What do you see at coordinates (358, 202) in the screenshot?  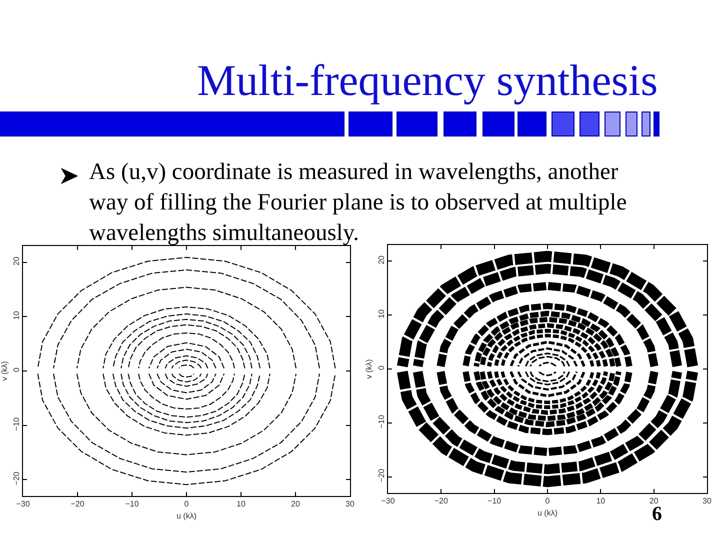 I see `chart-subtitle: As (u,v) coordinate is measured in wavelengths, another way of filling the Fourier plane is to observed at multiple wavelengths simultaneously.` at bounding box center [358, 202].